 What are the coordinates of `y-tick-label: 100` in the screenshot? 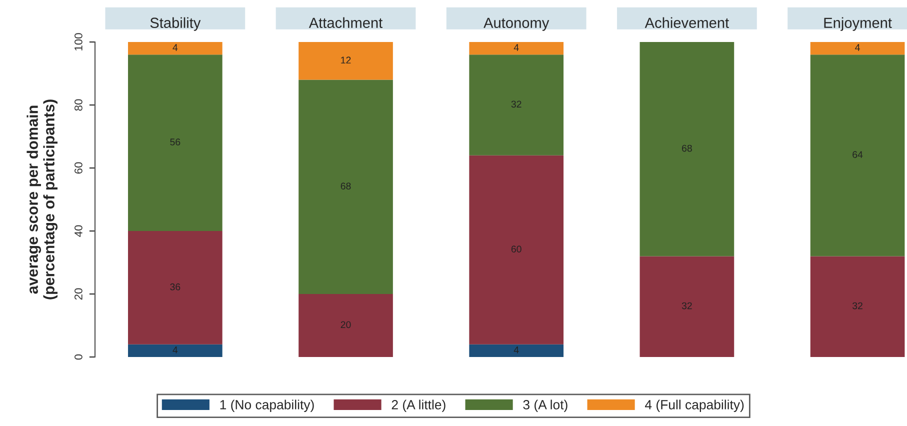 It's located at (78, 41).